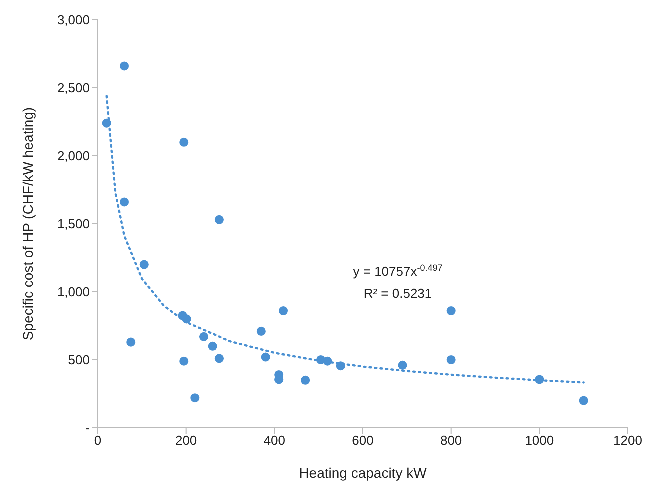  What do you see at coordinates (186, 440) in the screenshot?
I see `x-tick-label: 200` at bounding box center [186, 440].